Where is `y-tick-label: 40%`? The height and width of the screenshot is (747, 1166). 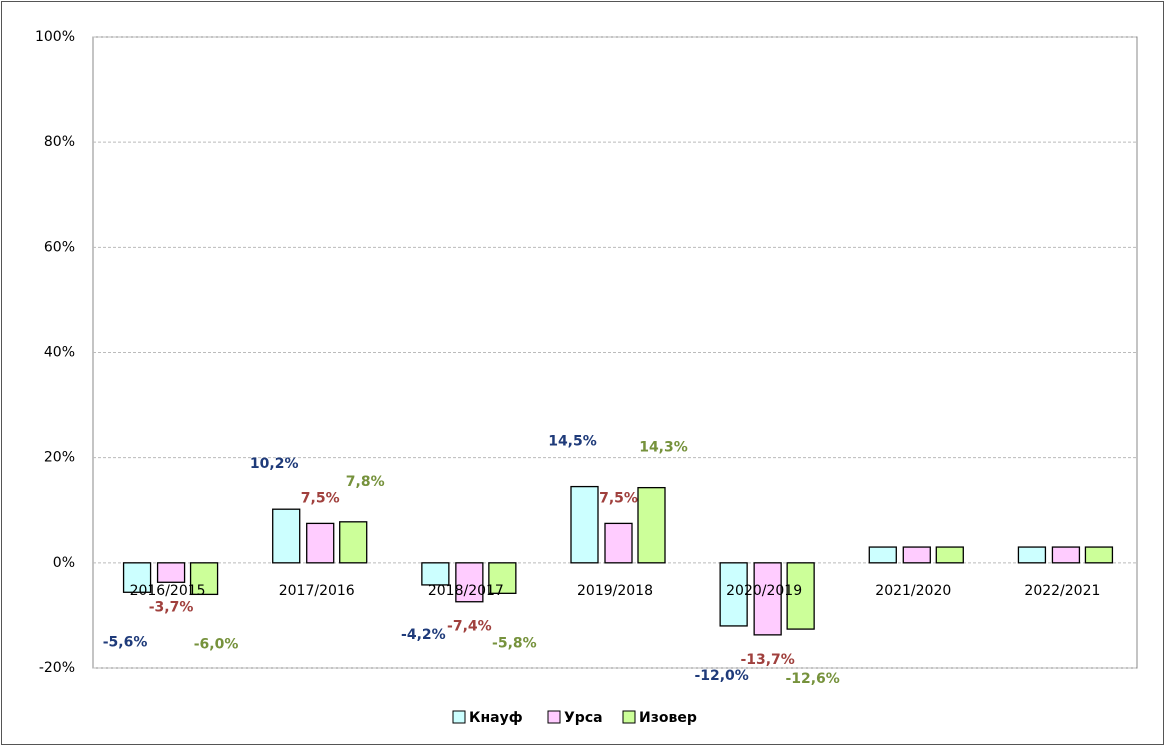
y-tick-label: 40% is located at coordinates (59, 353).